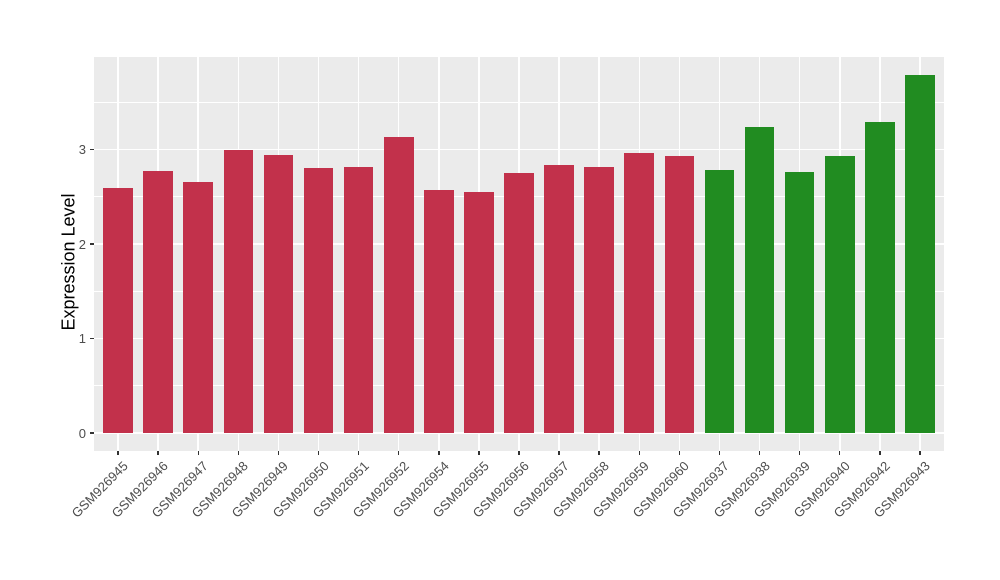 This screenshot has width=1000, height=580. I want to click on bar-gsm926948, so click(238, 291).